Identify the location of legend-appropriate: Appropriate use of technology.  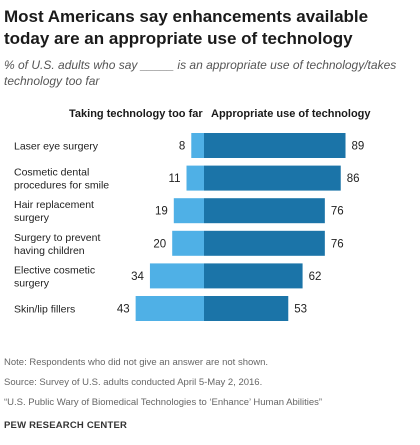
(291, 114).